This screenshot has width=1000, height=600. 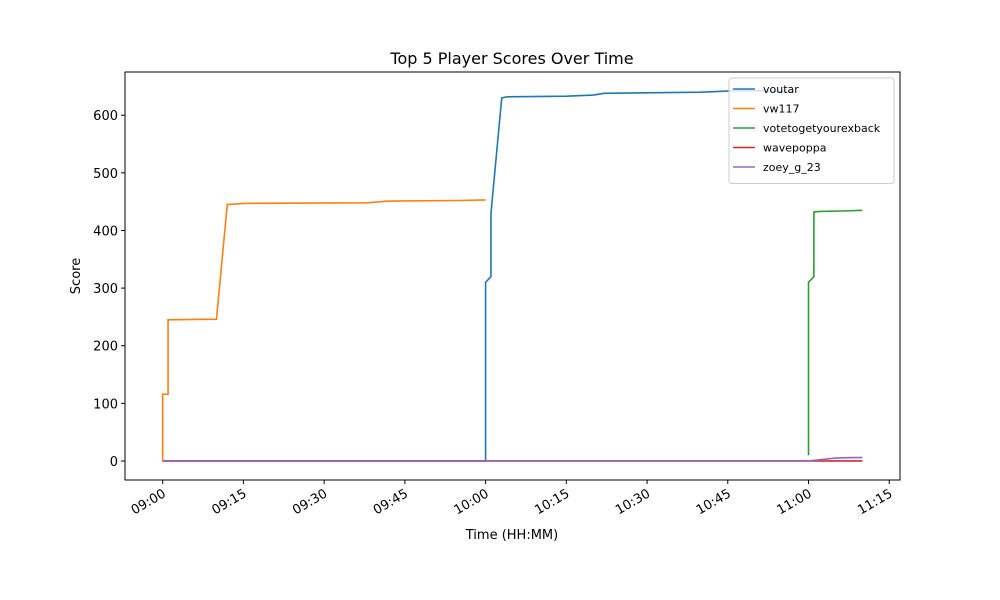 What do you see at coordinates (105, 231) in the screenshot?
I see `y-tick-label: 400` at bounding box center [105, 231].